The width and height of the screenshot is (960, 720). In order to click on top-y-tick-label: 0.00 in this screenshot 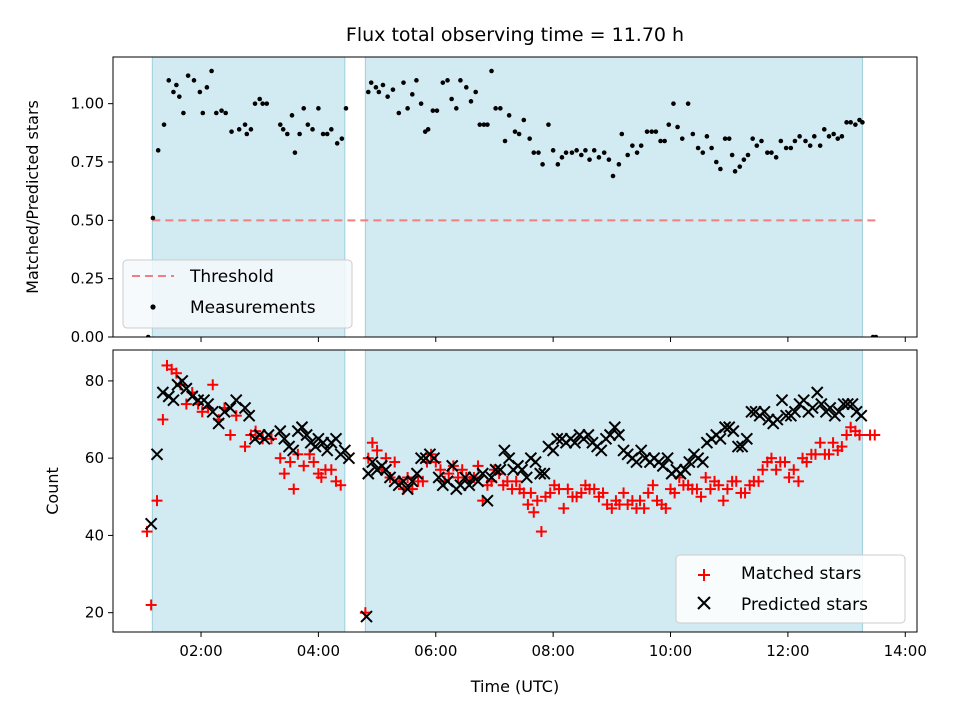, I will do `click(87, 337)`.